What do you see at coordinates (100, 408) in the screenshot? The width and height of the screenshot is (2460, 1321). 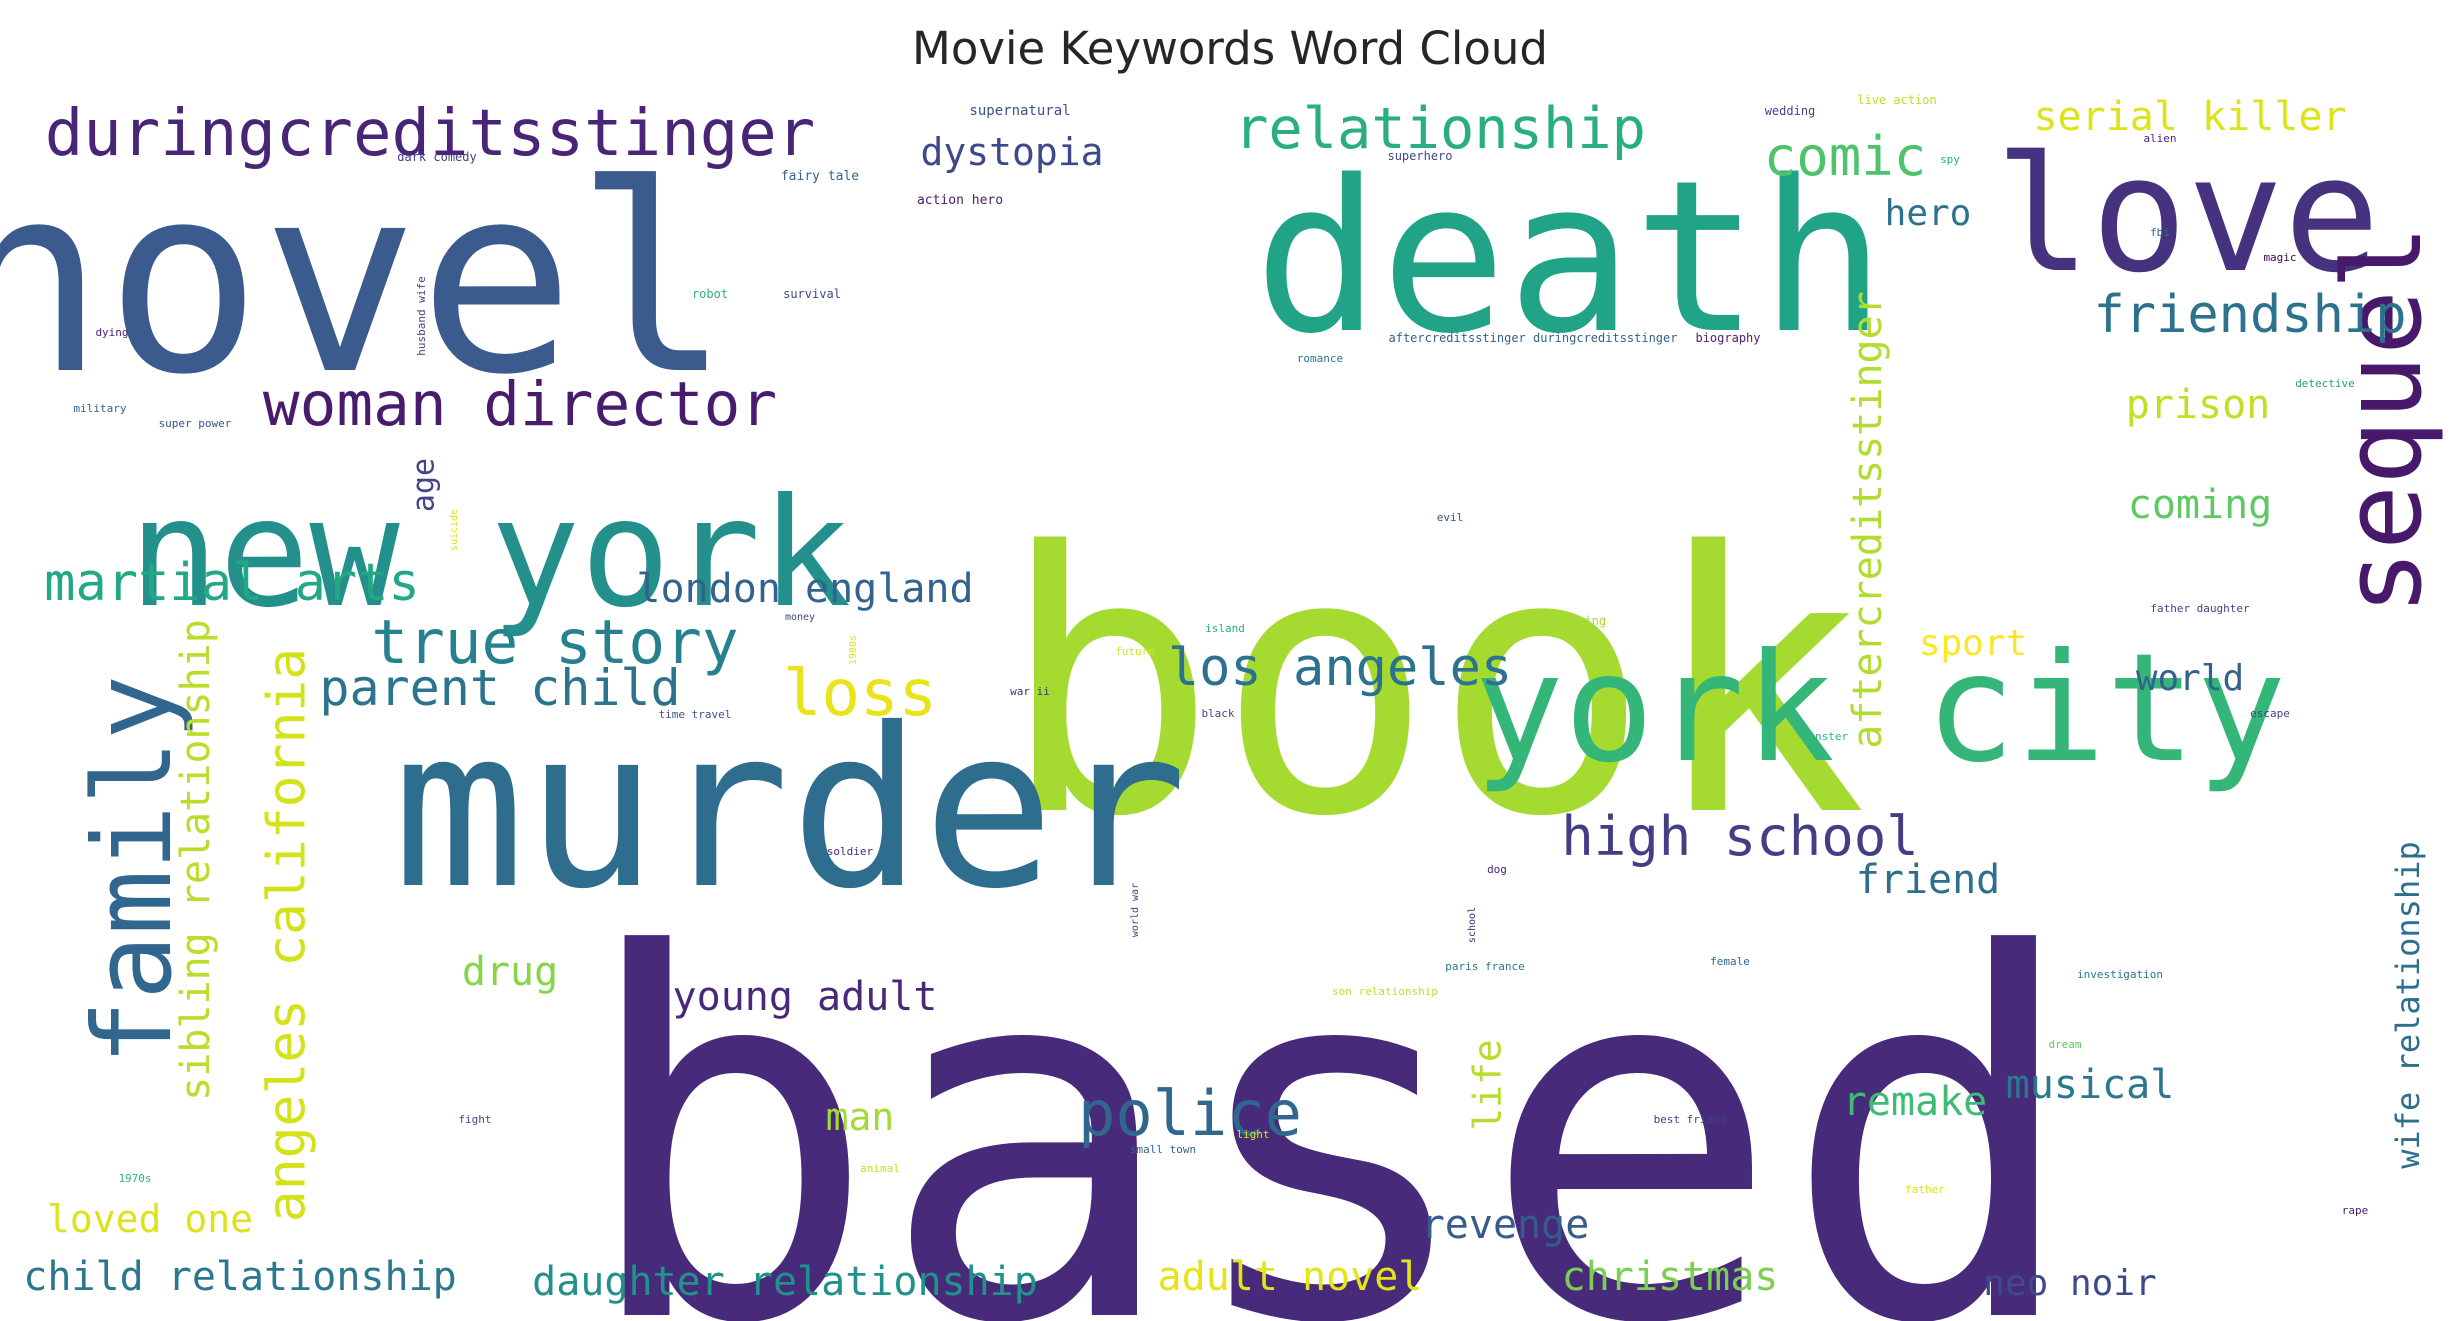 I see `word-military: military` at bounding box center [100, 408].